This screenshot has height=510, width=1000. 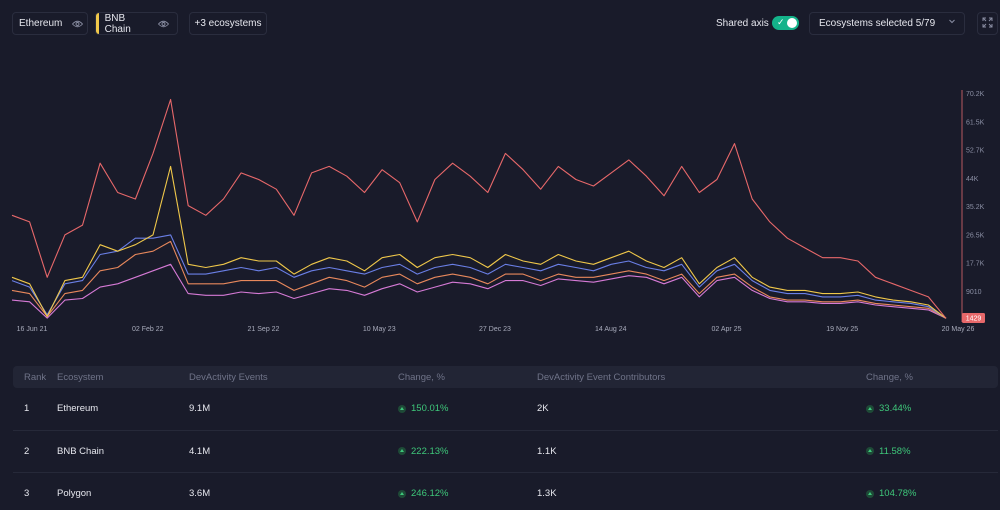 I want to click on fullscreen-button, so click(x=987, y=23).